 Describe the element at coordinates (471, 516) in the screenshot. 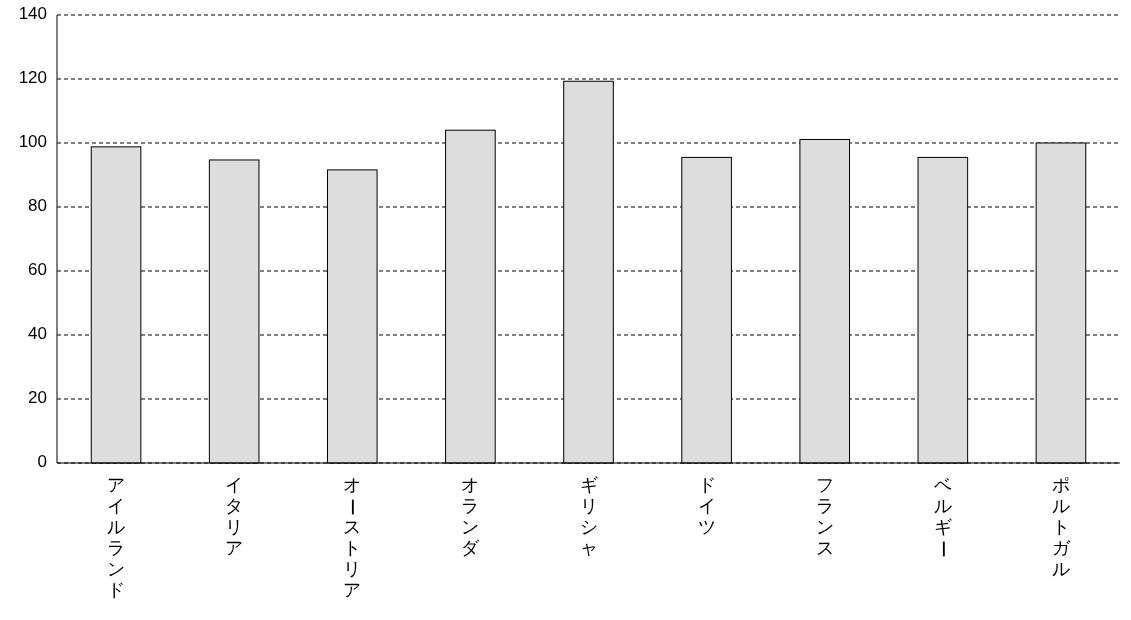

I see `x-tick-label: オランダ` at that location.